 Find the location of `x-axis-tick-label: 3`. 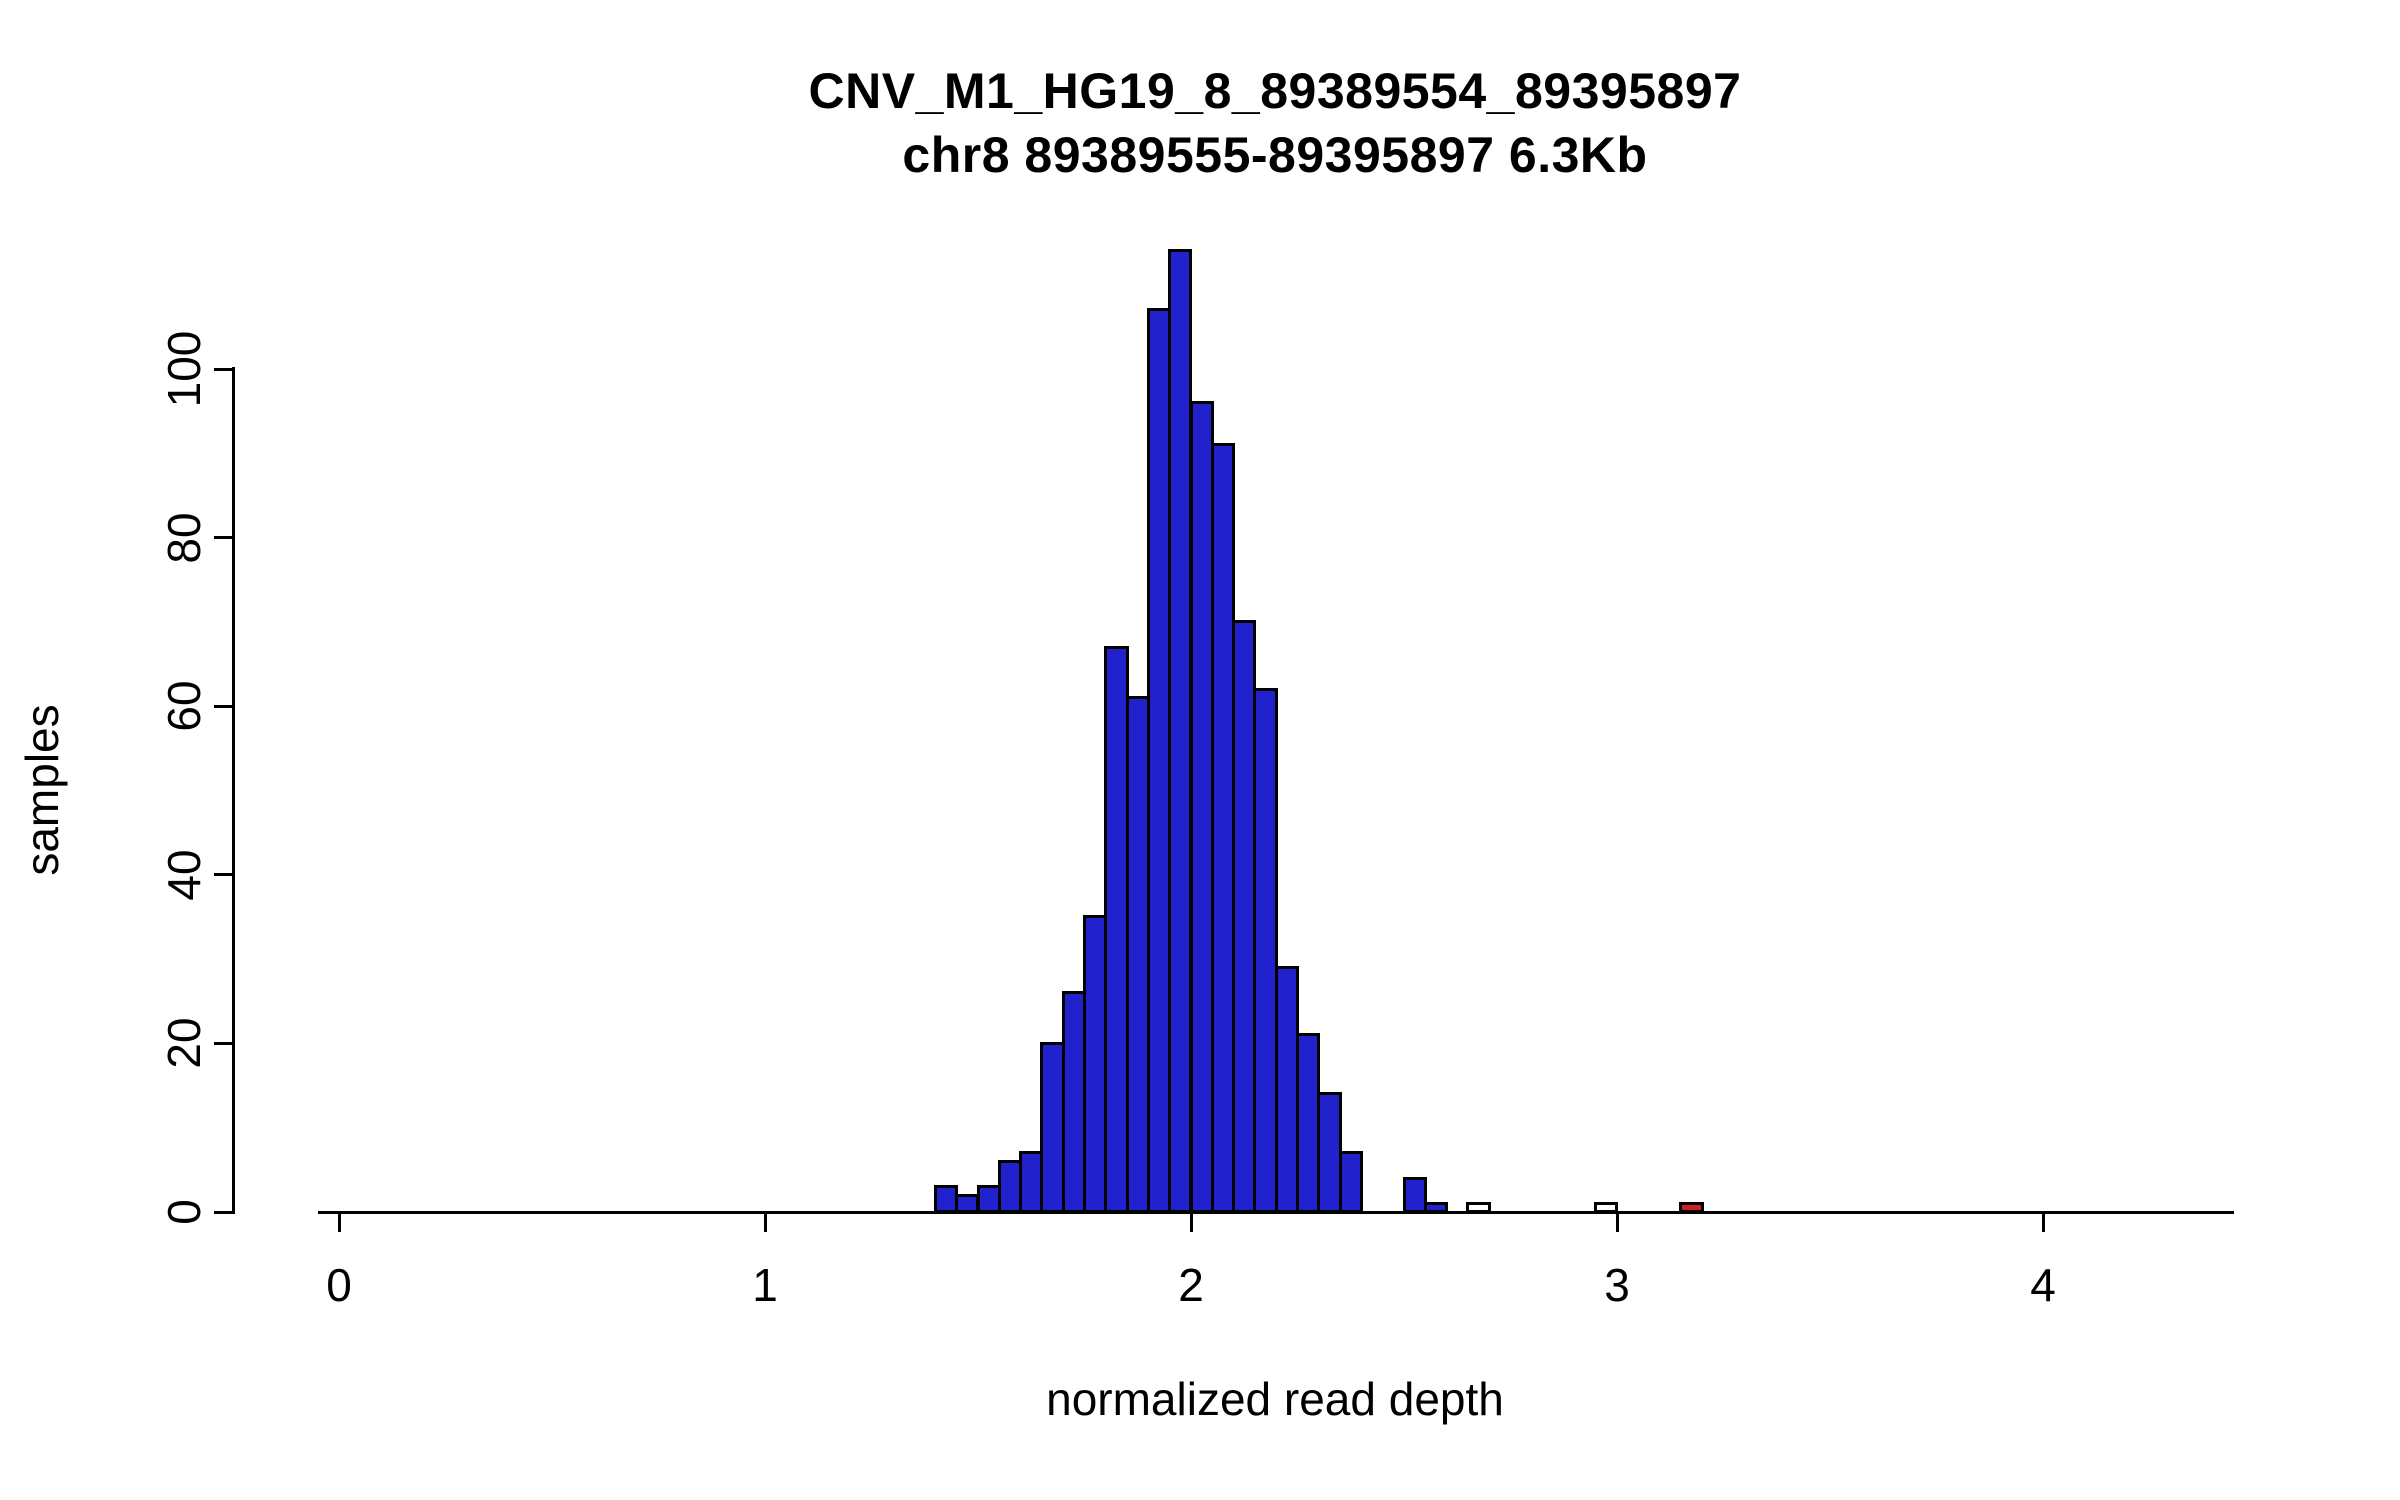

x-axis-tick-label: 3 is located at coordinates (1617, 1285).